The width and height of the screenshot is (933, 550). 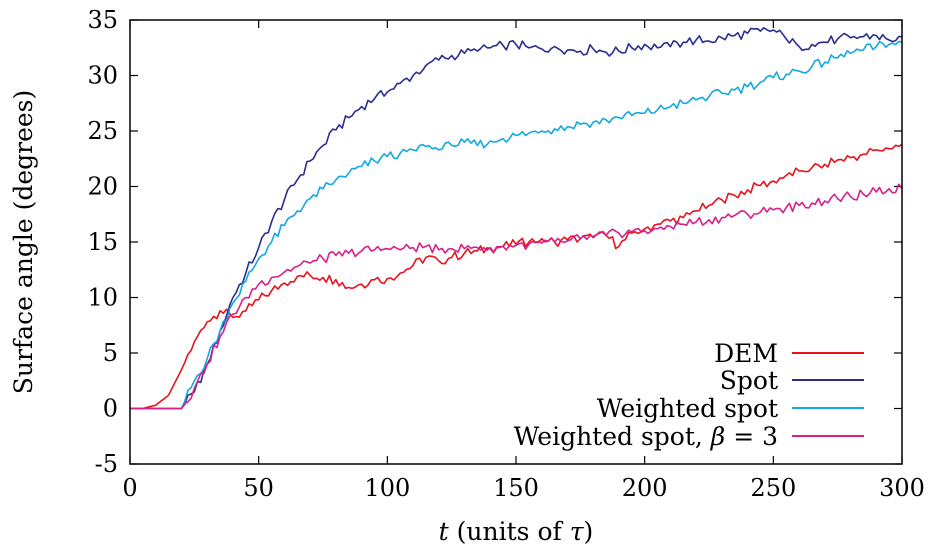 I want to click on x-tick-label: 300, so click(x=902, y=488).